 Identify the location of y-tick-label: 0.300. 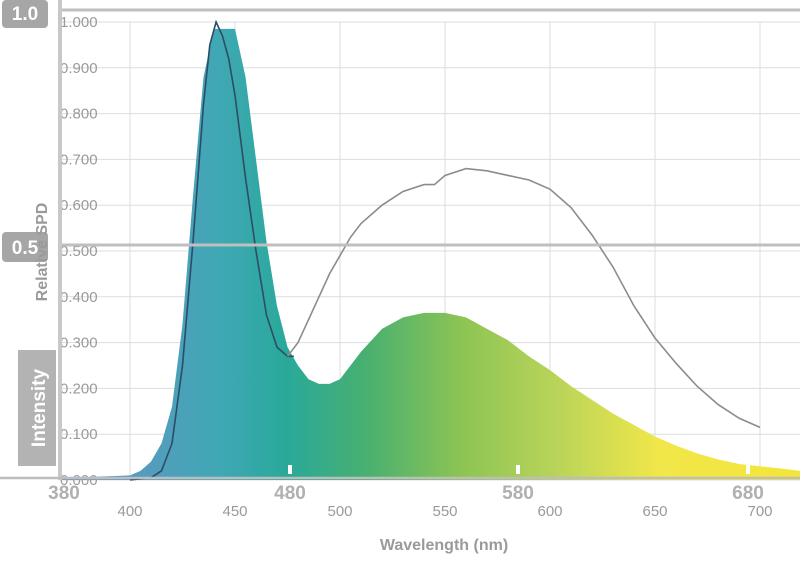
(79, 343).